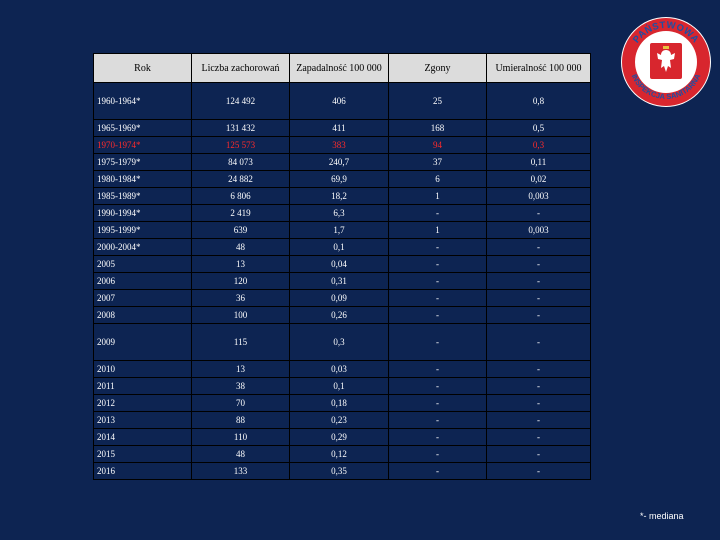  I want to click on cell-rok: 2007, so click(142, 298).